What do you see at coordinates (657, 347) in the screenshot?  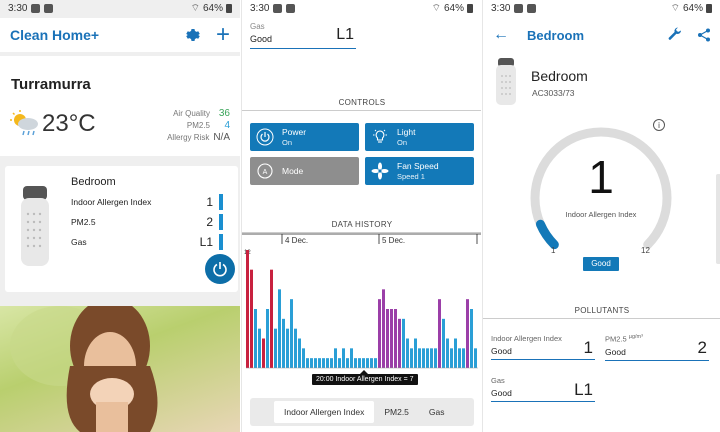 I see `pollutant-pm25: PM2.5 µg/m³ Good 2` at bounding box center [657, 347].